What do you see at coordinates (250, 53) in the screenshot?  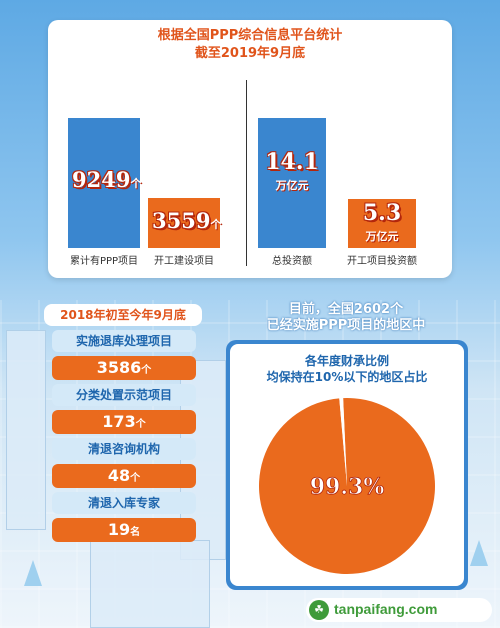 I see `panel-subtitle: 截至2019年9月底` at bounding box center [250, 53].